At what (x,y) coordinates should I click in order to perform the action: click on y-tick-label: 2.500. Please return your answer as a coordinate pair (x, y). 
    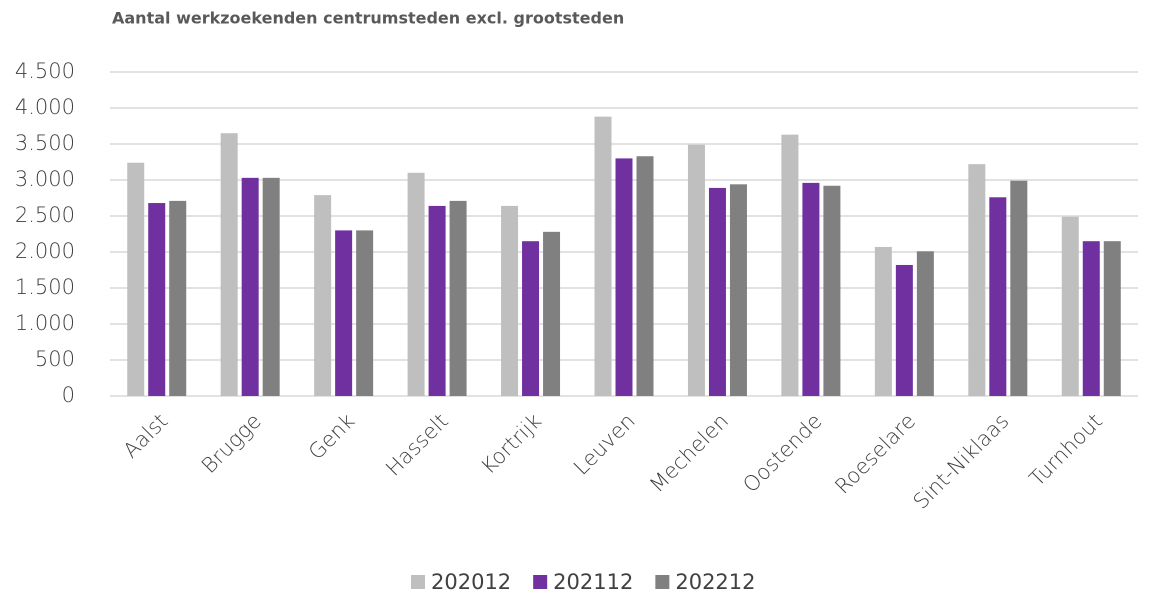
    Looking at the image, I should click on (45, 215).